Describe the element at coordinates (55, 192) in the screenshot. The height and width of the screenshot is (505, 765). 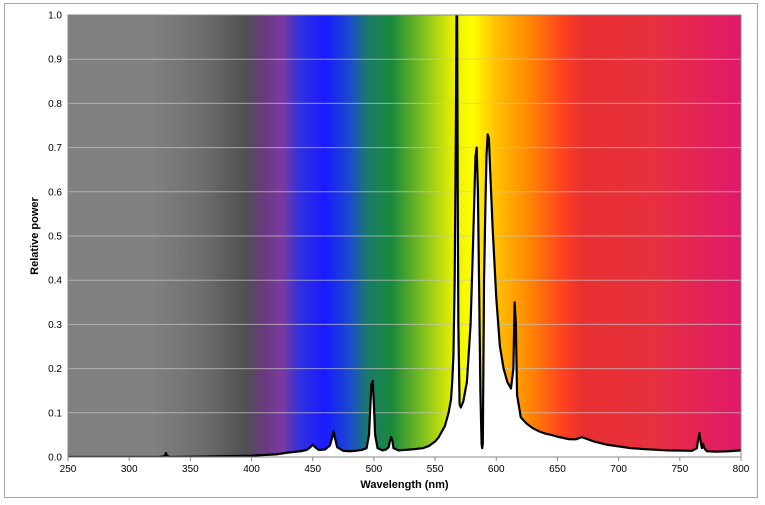
I see `y-tick-label: 0.6` at that location.